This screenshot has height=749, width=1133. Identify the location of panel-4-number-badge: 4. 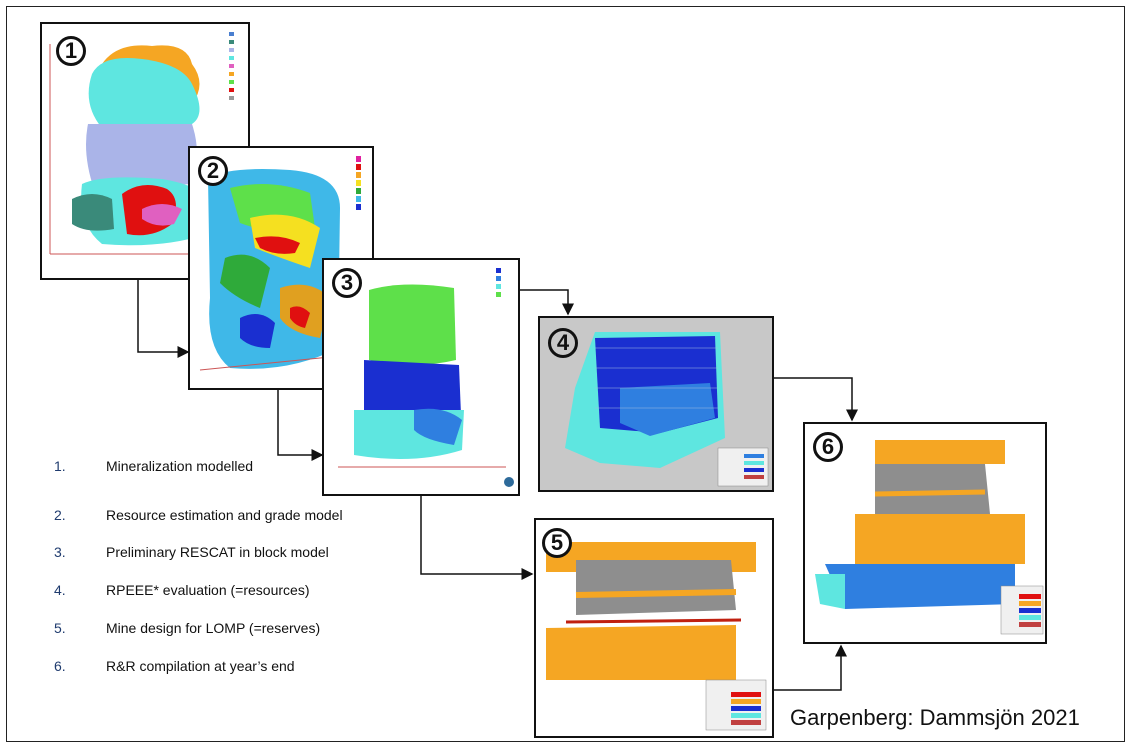
(563, 343).